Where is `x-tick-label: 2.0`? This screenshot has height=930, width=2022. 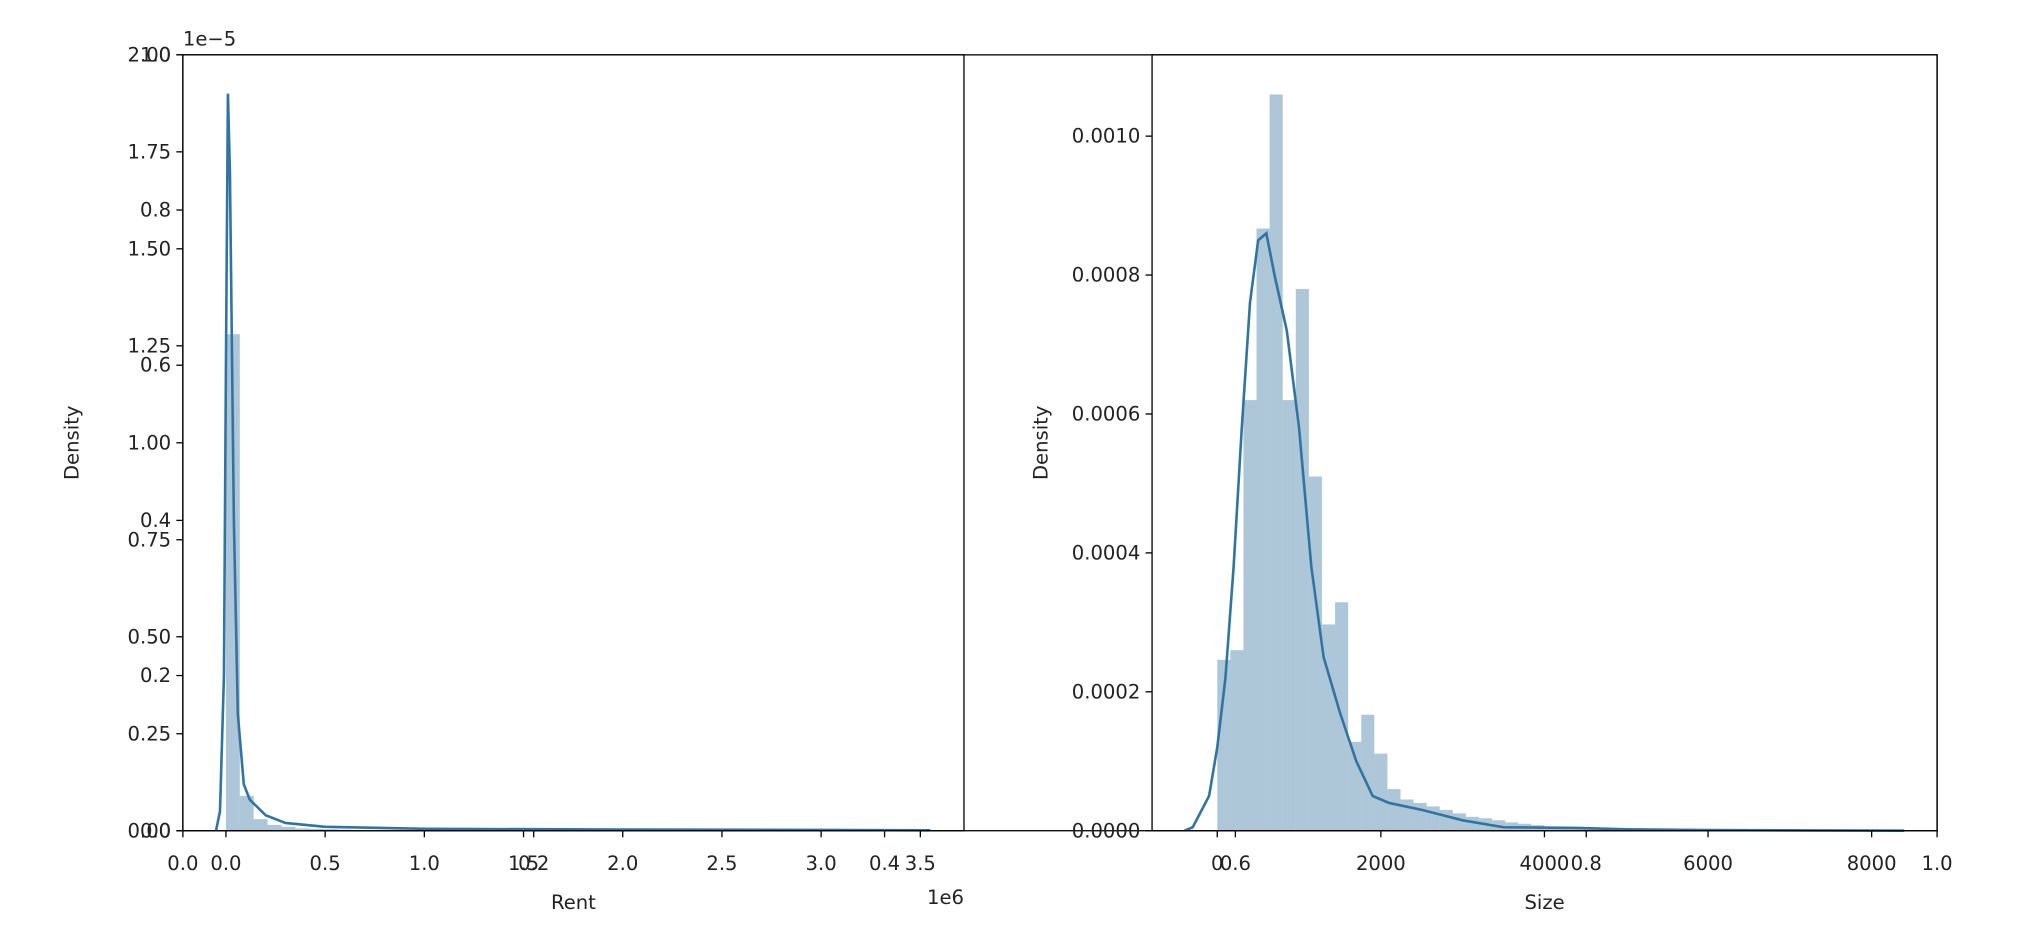 x-tick-label: 2.0 is located at coordinates (622, 863).